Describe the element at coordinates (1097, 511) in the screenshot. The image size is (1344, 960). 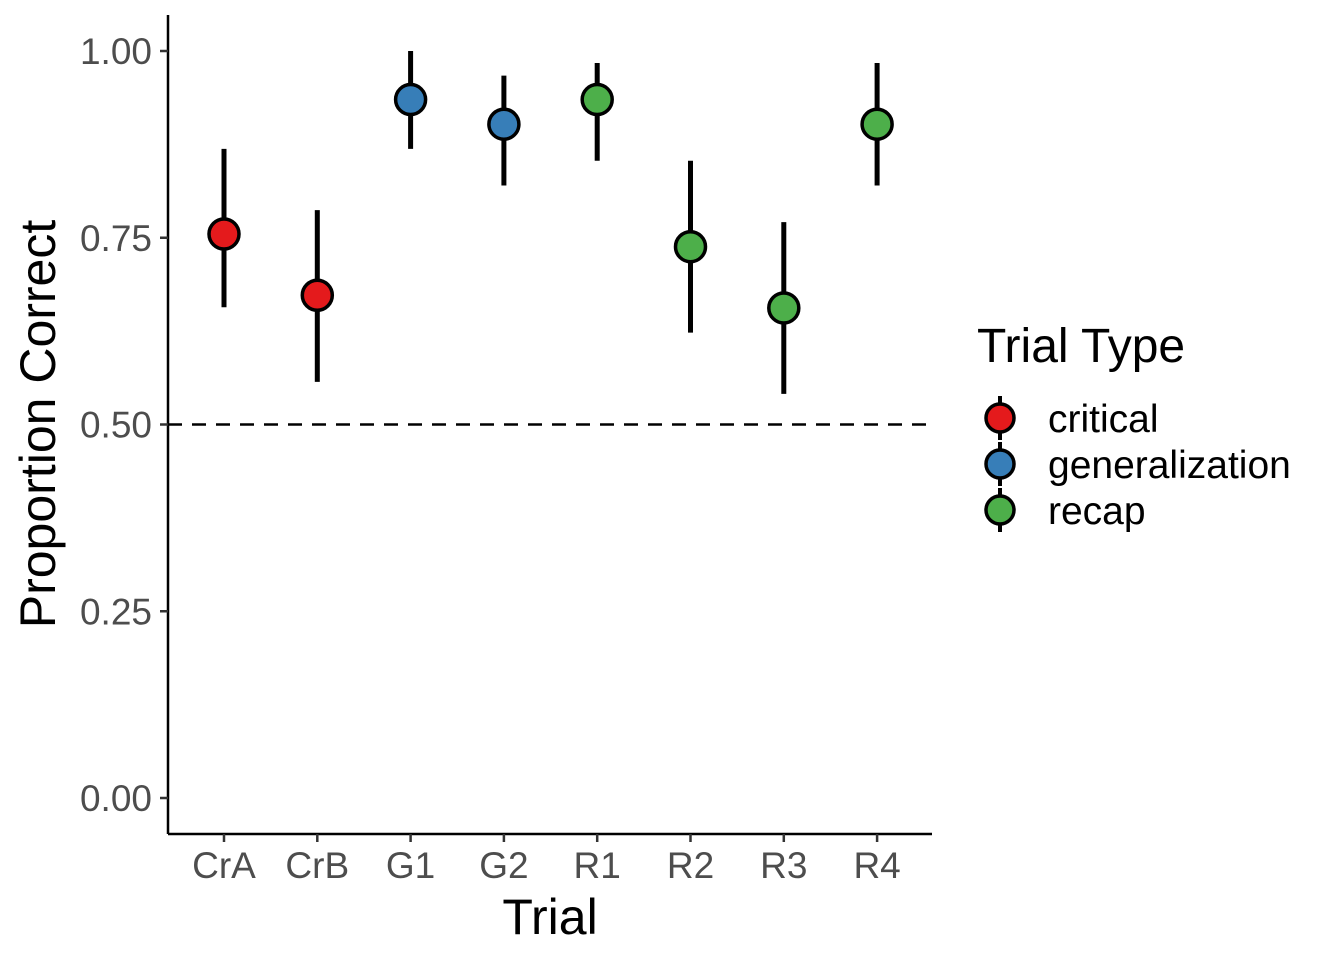
I see `legend-label: recap` at that location.